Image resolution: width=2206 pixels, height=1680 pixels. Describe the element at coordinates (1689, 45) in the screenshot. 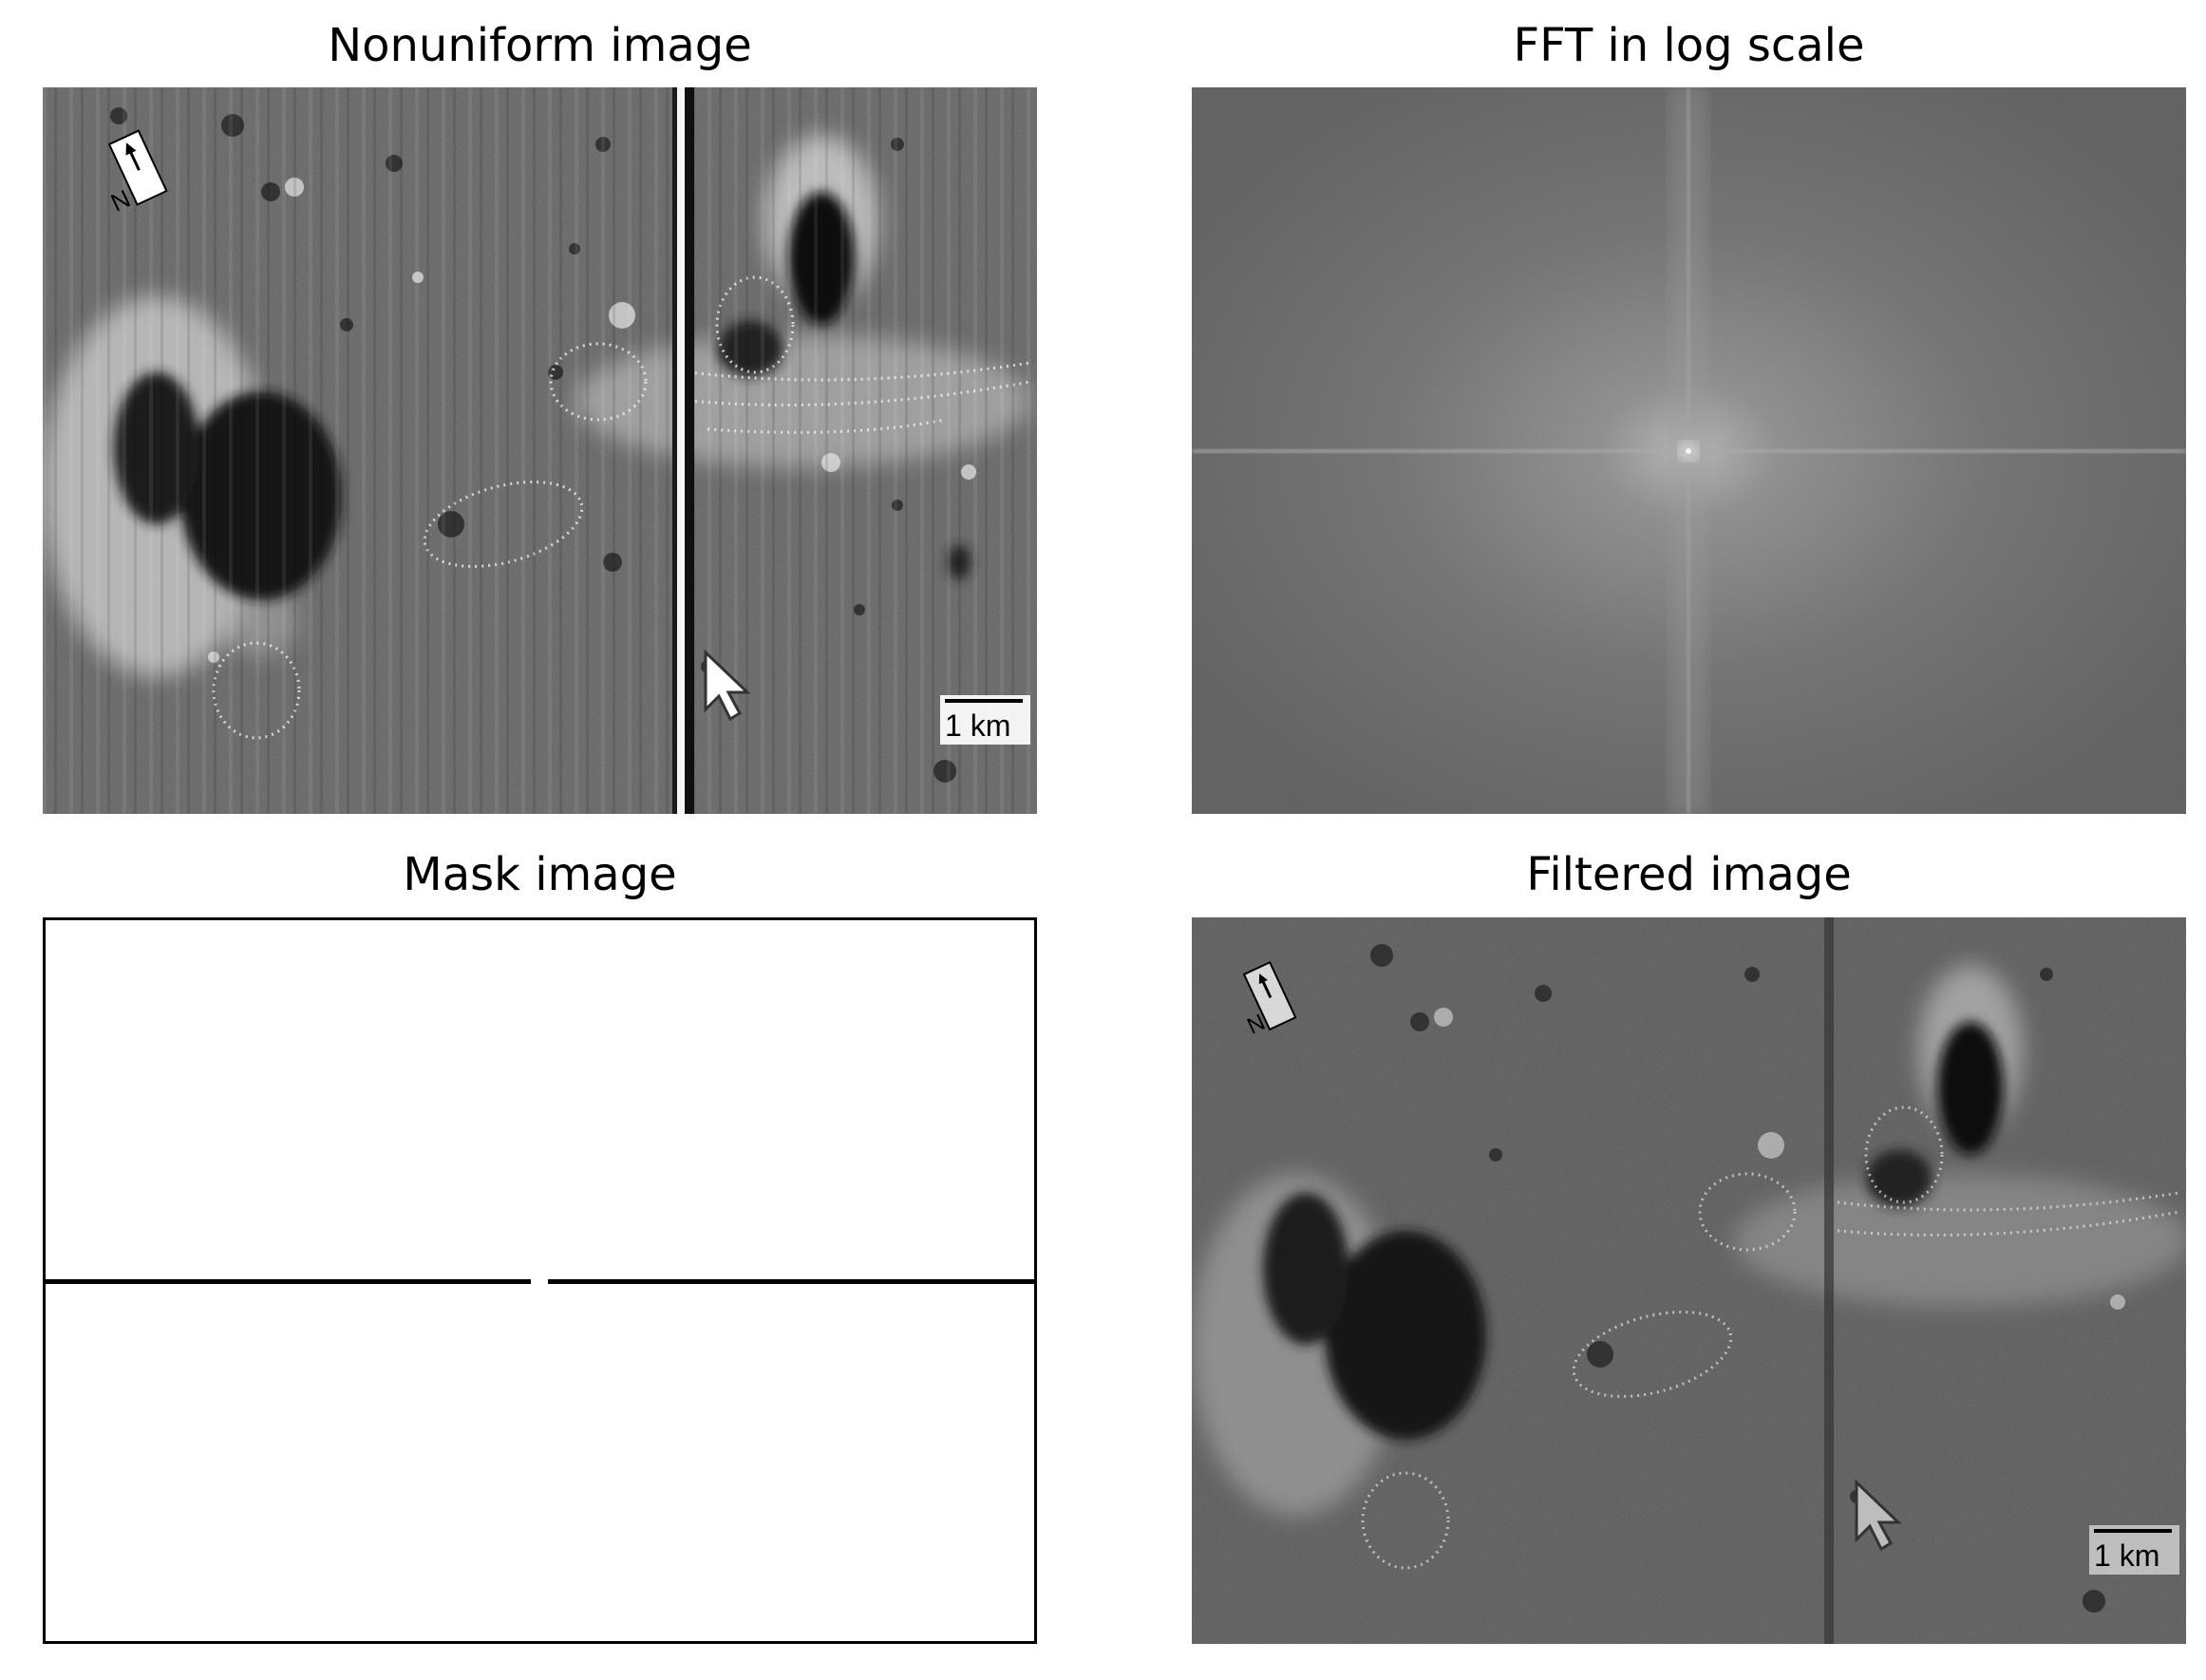

I see `panel-title-fft: FFT in log scale` at that location.